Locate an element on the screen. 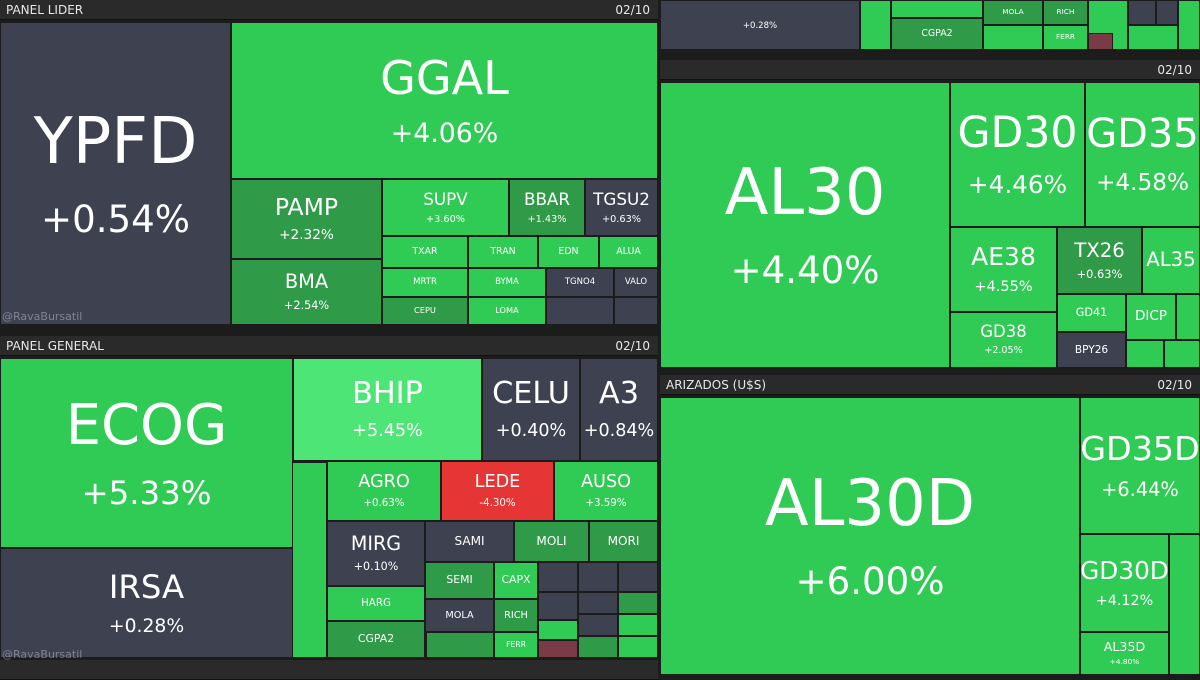  tile: BMA +2.54% is located at coordinates (306, 292).